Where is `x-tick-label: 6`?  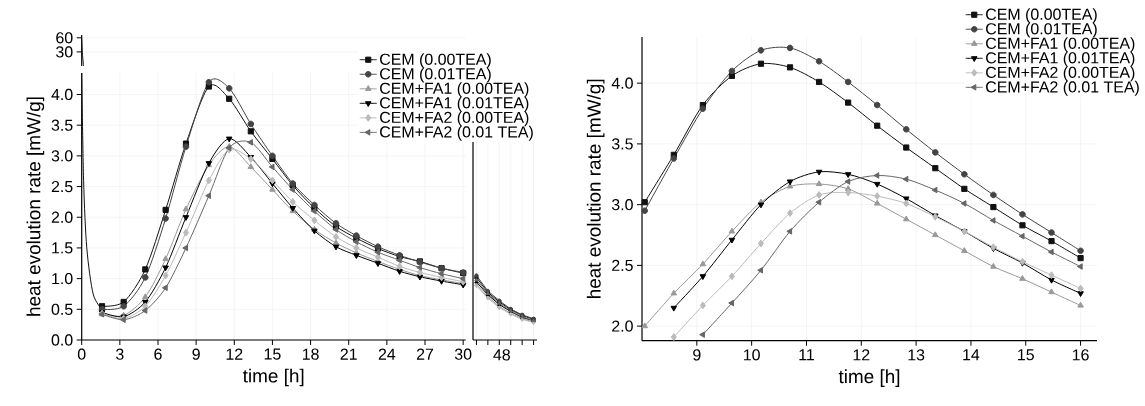 x-tick-label: 6 is located at coordinates (158, 354).